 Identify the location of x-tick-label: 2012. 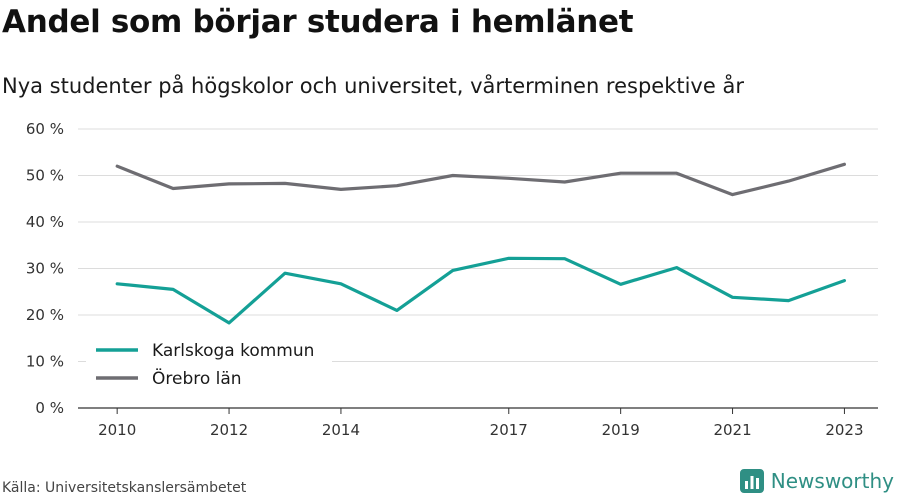
(229, 430).